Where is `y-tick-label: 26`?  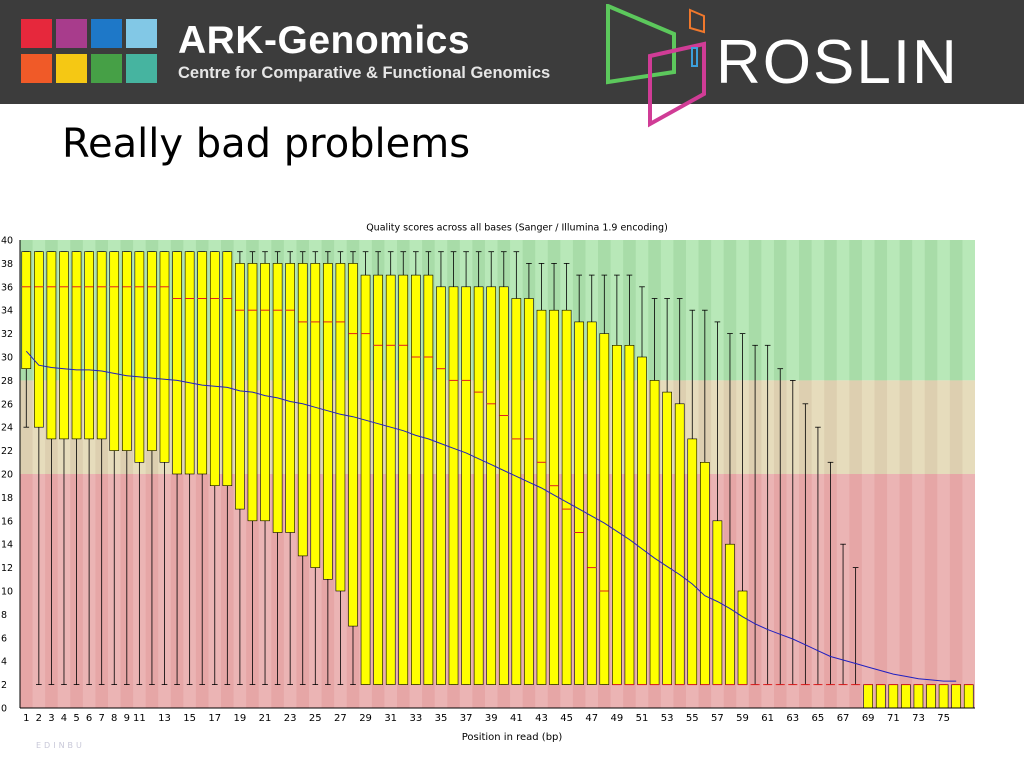 y-tick-label: 26 is located at coordinates (7, 404).